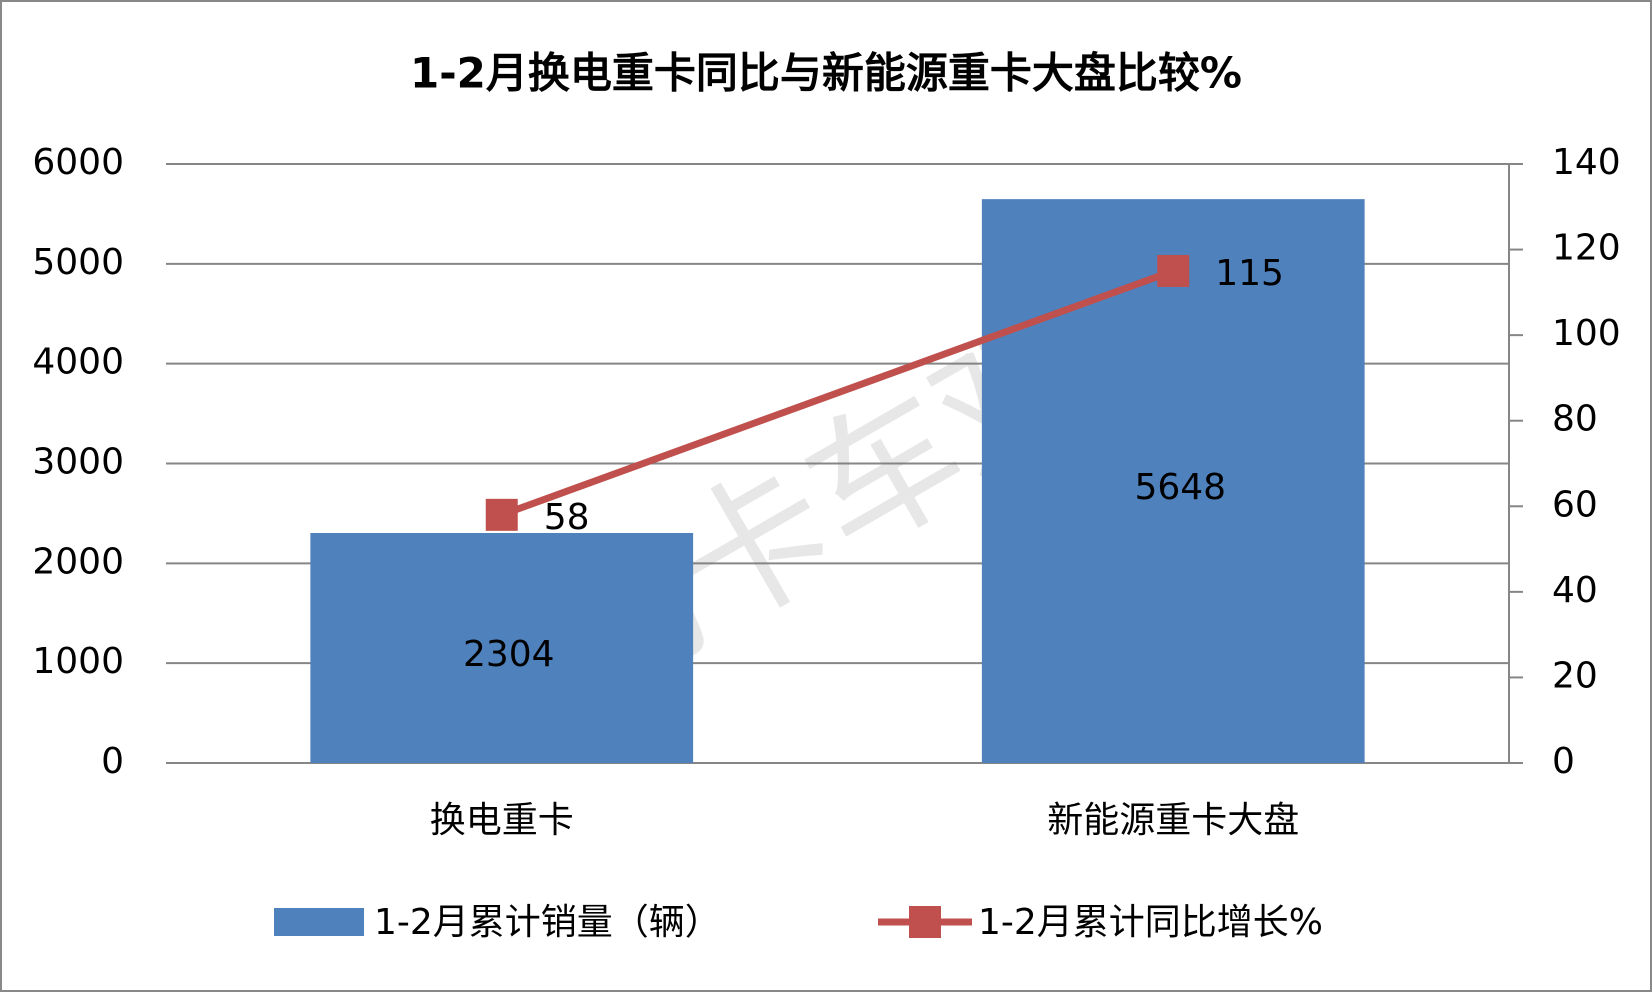 Image resolution: width=1652 pixels, height=992 pixels. I want to click on chart-title: 1-2月换电重卡同比与新能源重卡大盘比较%, so click(826, 73).